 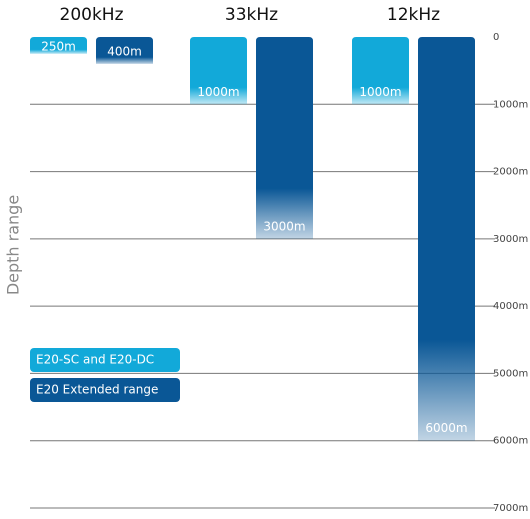 I want to click on category-label: 33kHz, so click(x=251, y=15).